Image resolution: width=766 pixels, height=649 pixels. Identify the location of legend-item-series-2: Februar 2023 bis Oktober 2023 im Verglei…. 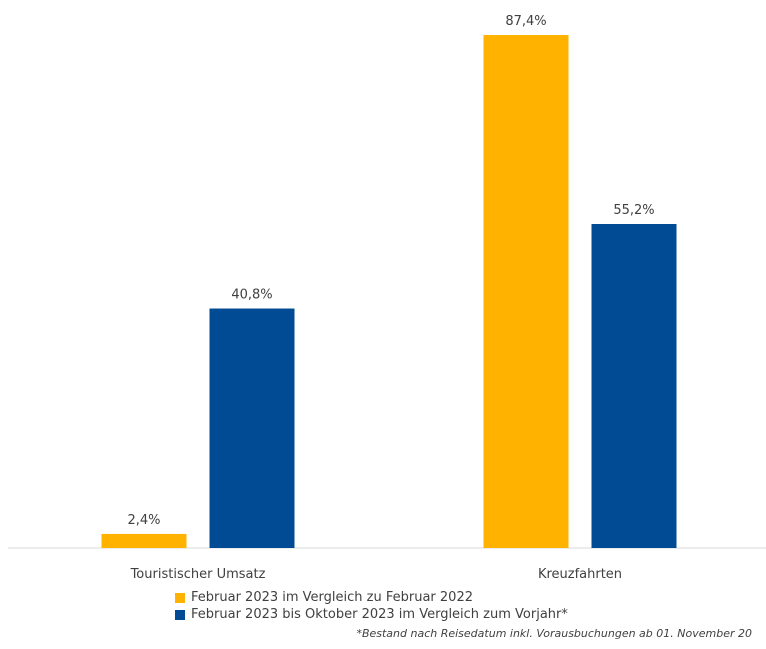
(371, 614).